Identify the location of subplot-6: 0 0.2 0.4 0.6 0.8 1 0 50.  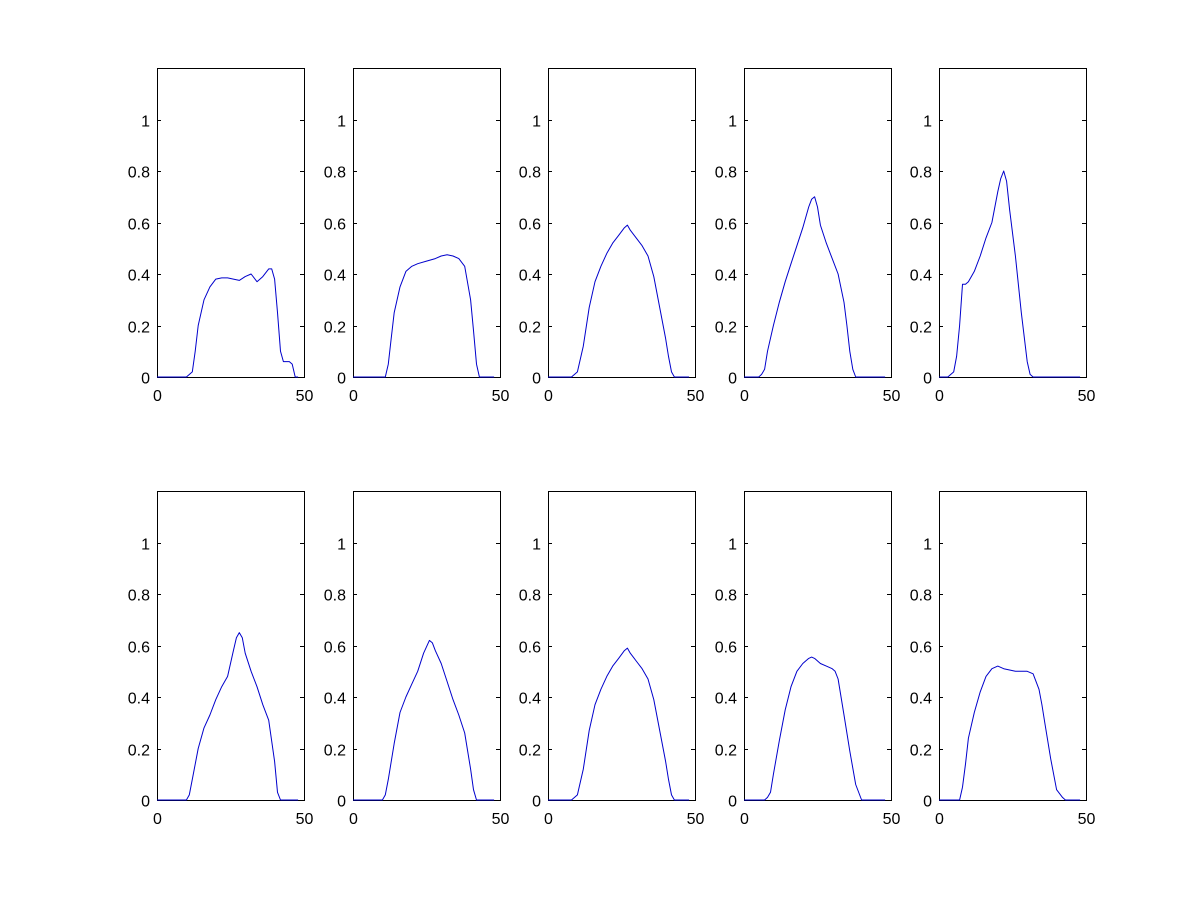
(221, 659).